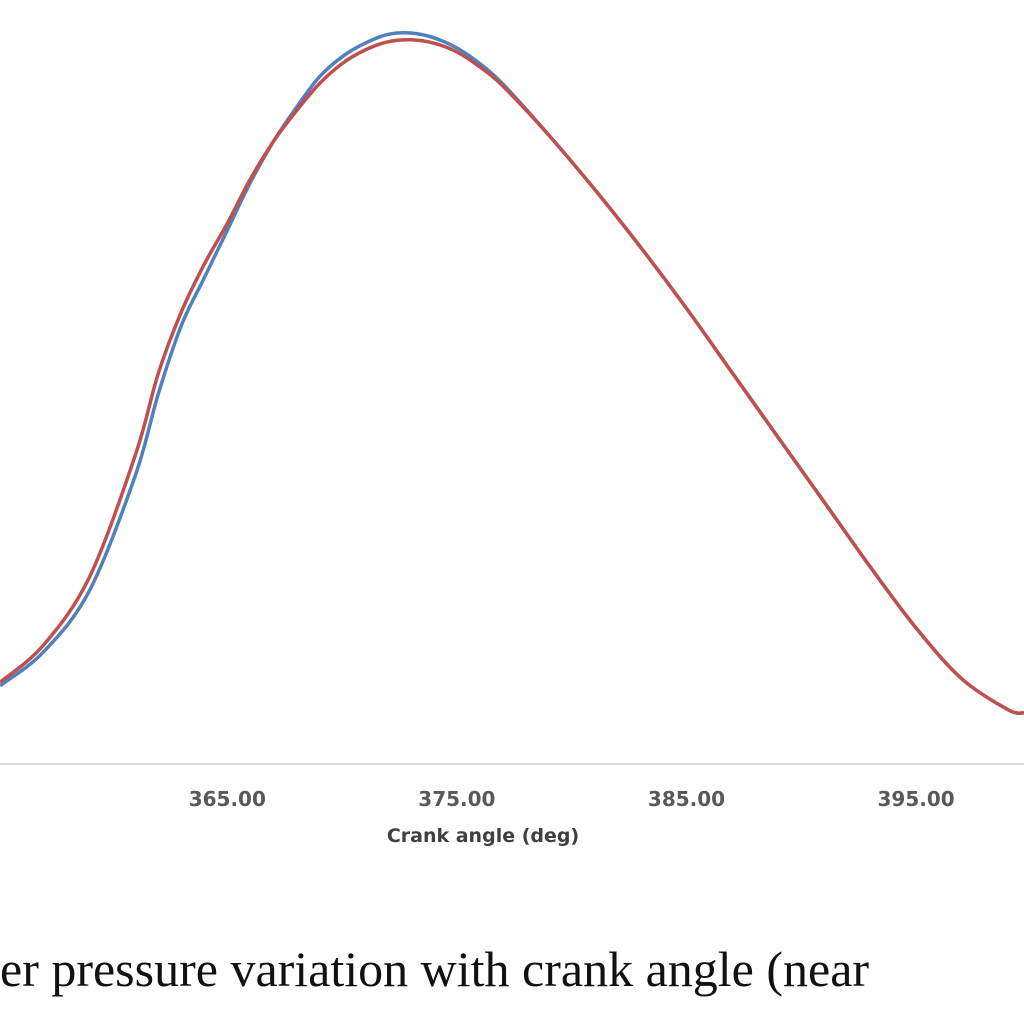 The height and width of the screenshot is (1024, 1024). I want to click on x-tick-label: 385.00, so click(686, 799).